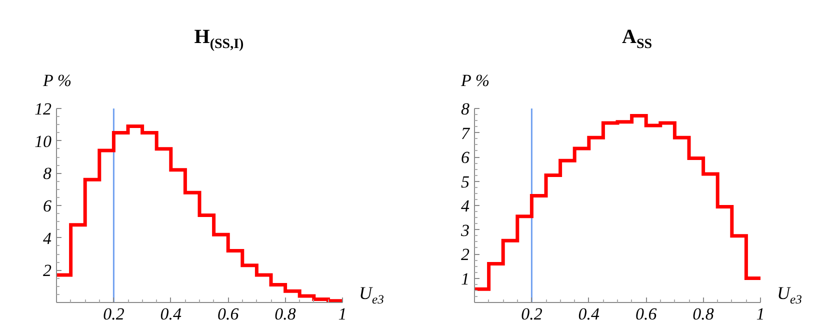 The height and width of the screenshot is (327, 817). What do you see at coordinates (219, 39) in the screenshot?
I see `chart-title: H$_{(SS,I)}$` at bounding box center [219, 39].